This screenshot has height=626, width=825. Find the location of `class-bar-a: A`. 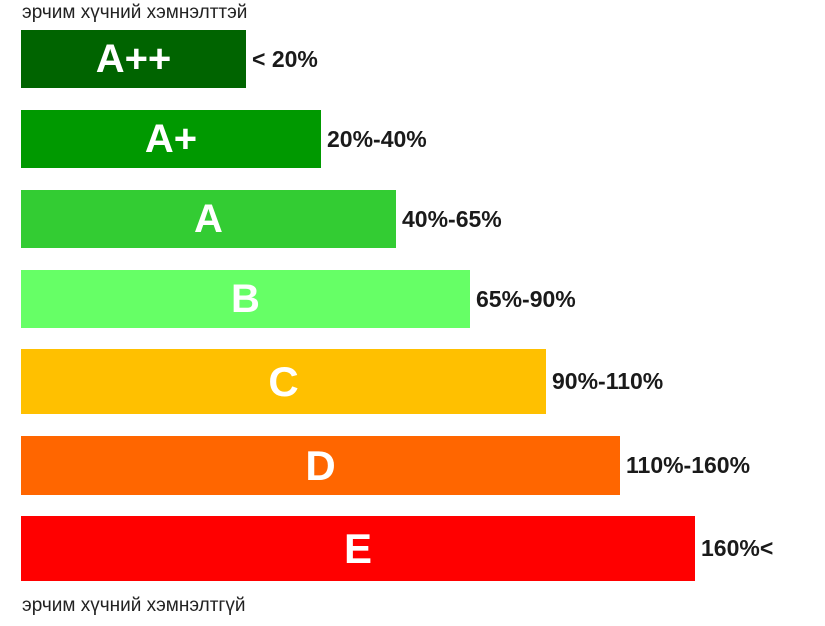

class-bar-a: A is located at coordinates (208, 219).